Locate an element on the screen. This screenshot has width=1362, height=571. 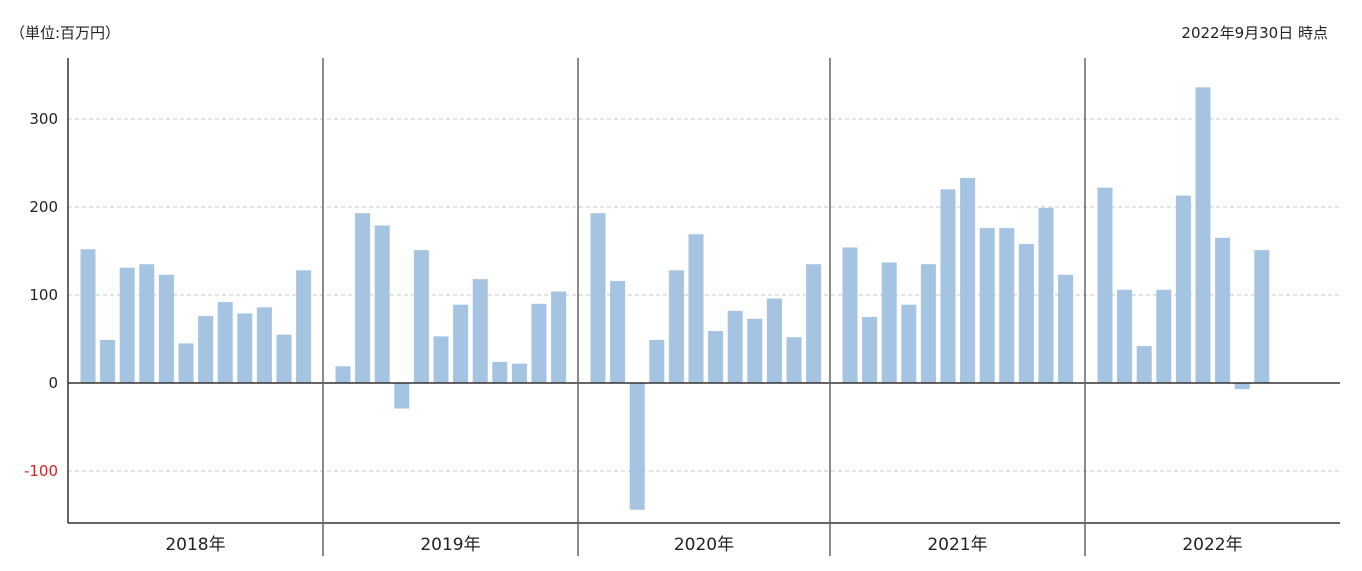
y-tick-label: 0 is located at coordinates (53, 383).